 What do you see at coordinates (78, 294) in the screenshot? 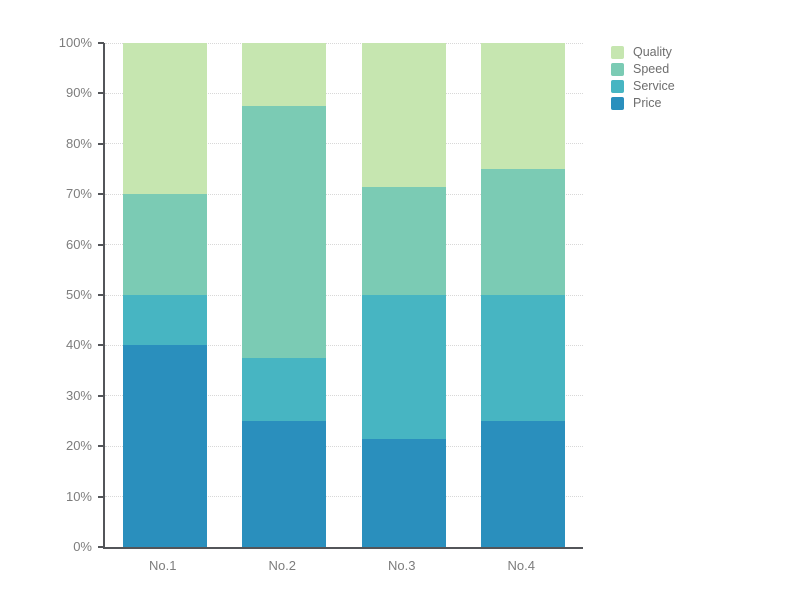
I see `y-tick-label: 50%` at bounding box center [78, 294].